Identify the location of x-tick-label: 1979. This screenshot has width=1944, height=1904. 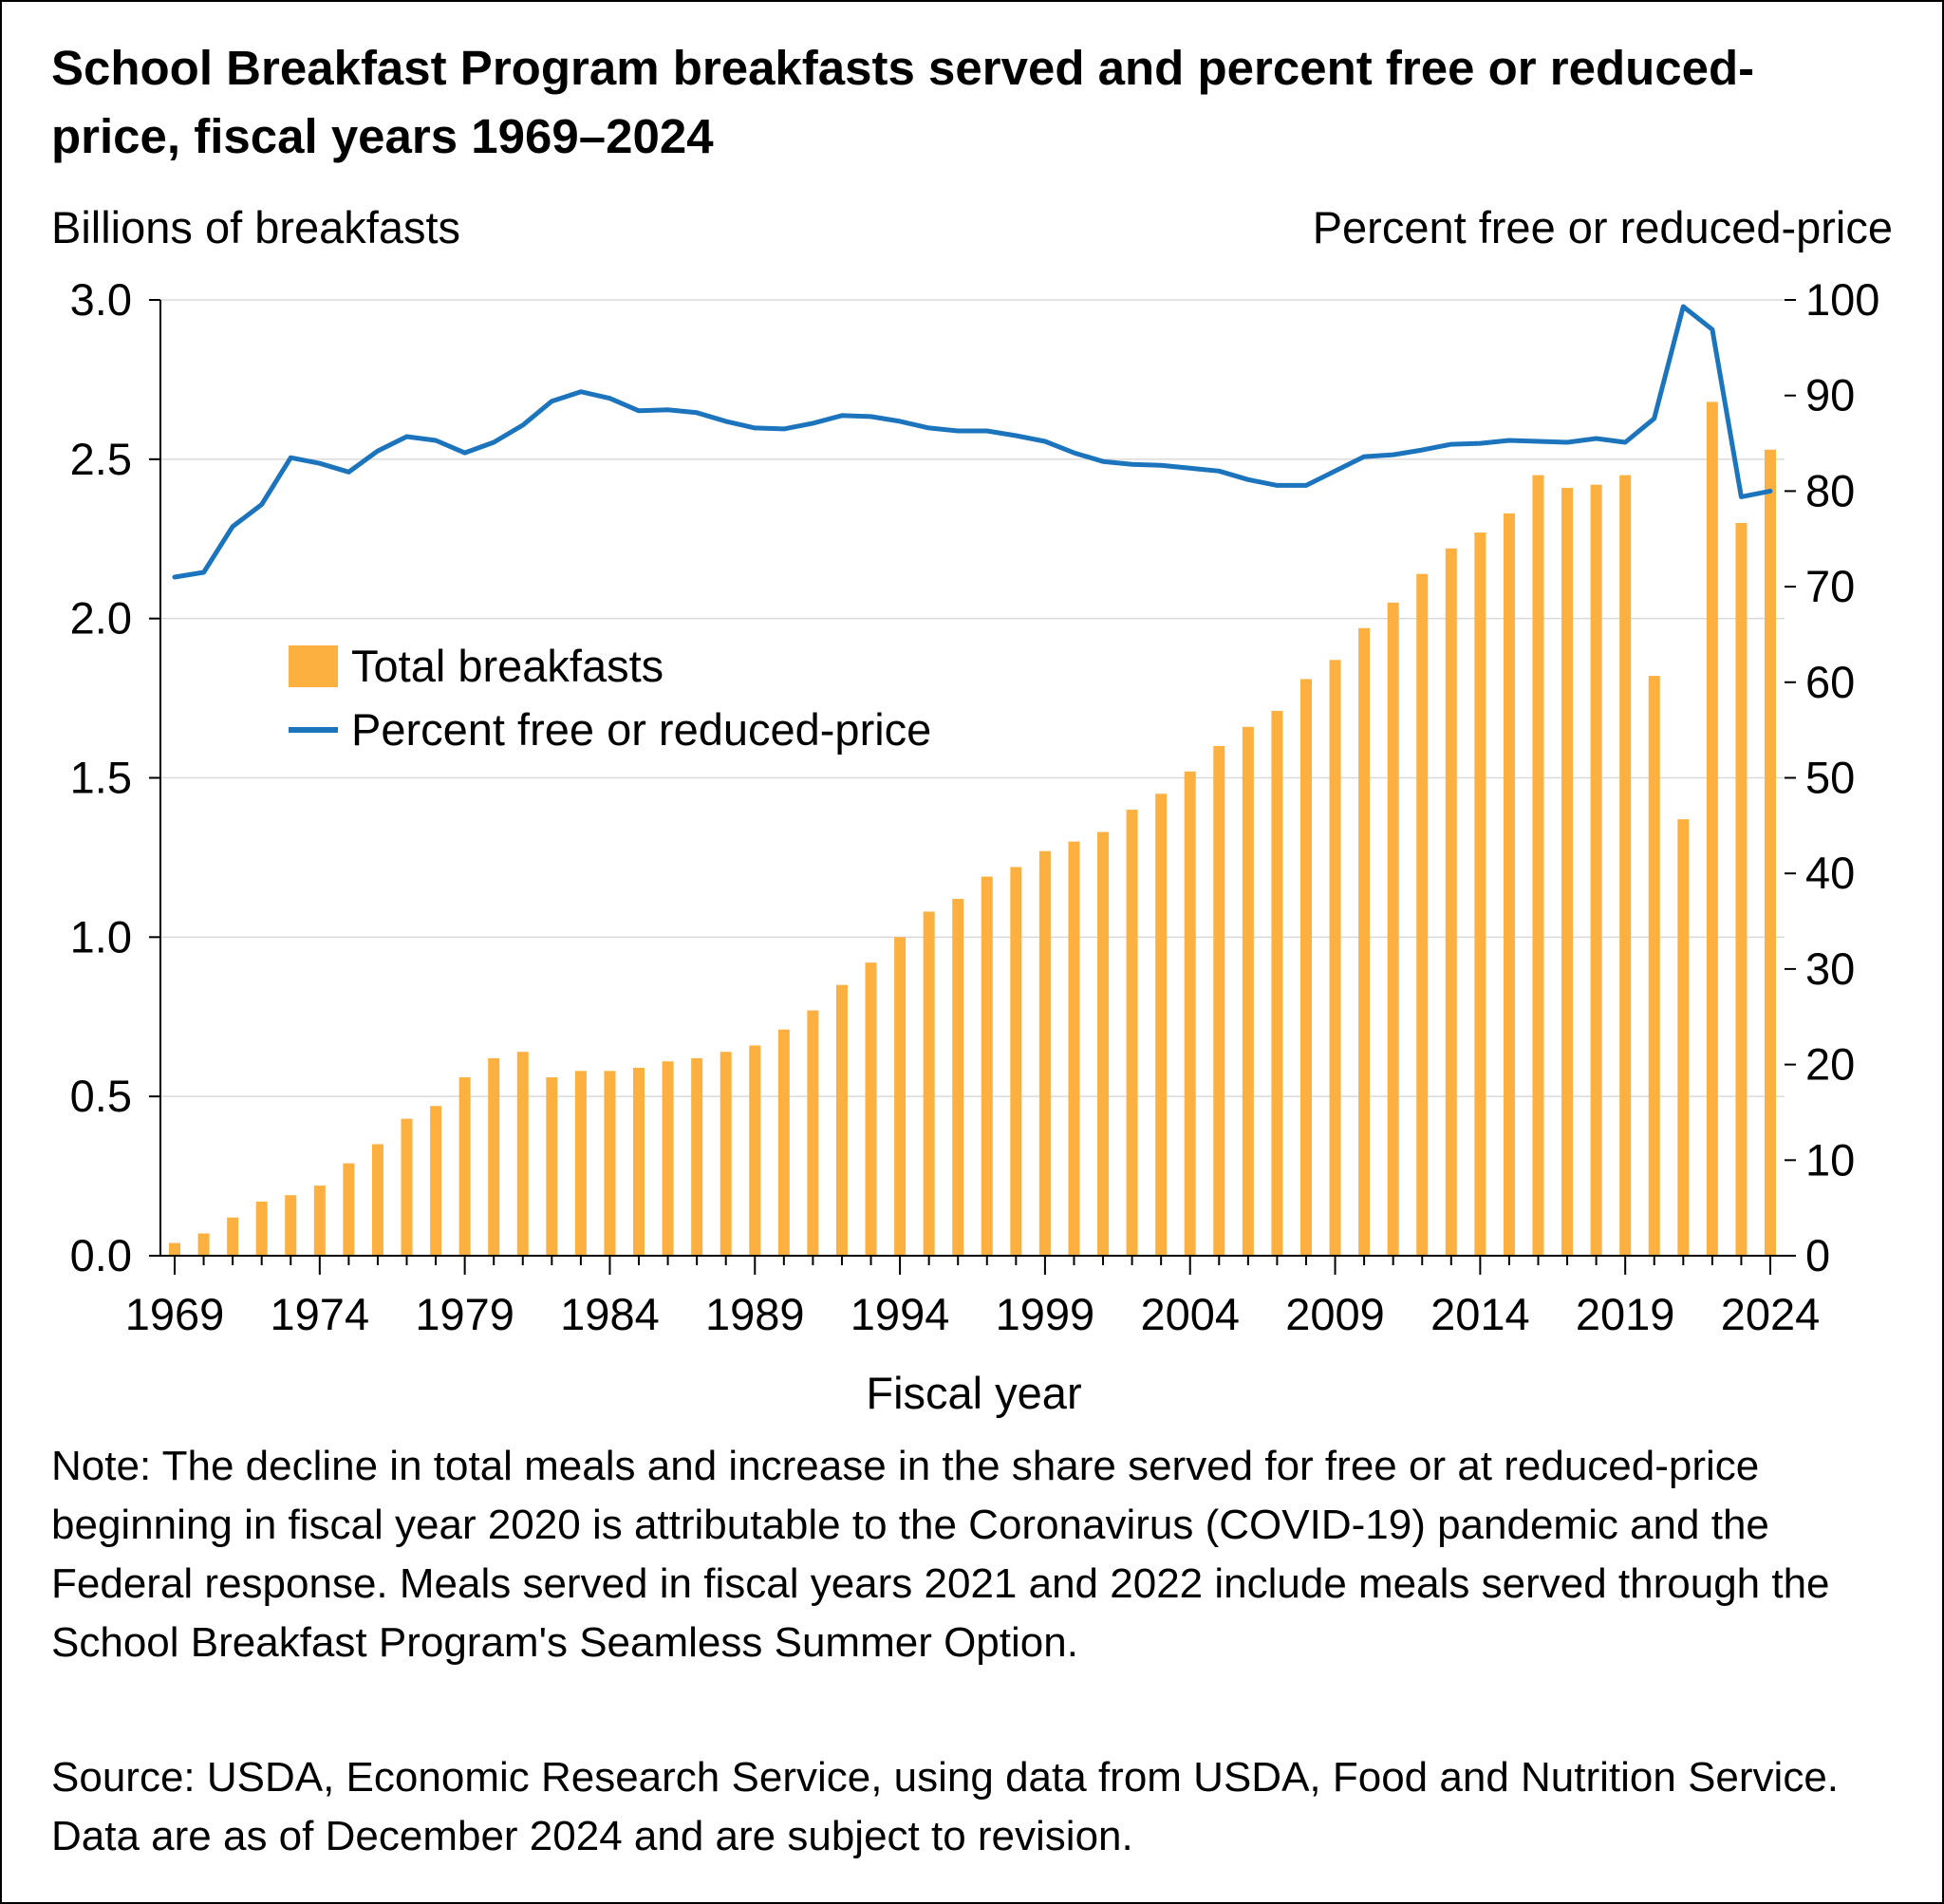
(465, 1314).